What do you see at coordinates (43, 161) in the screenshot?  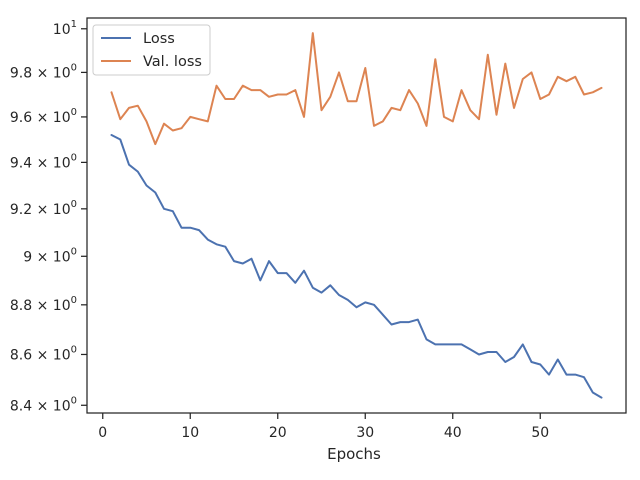 I see `y-tick-label: 9.4 × 100` at bounding box center [43, 161].